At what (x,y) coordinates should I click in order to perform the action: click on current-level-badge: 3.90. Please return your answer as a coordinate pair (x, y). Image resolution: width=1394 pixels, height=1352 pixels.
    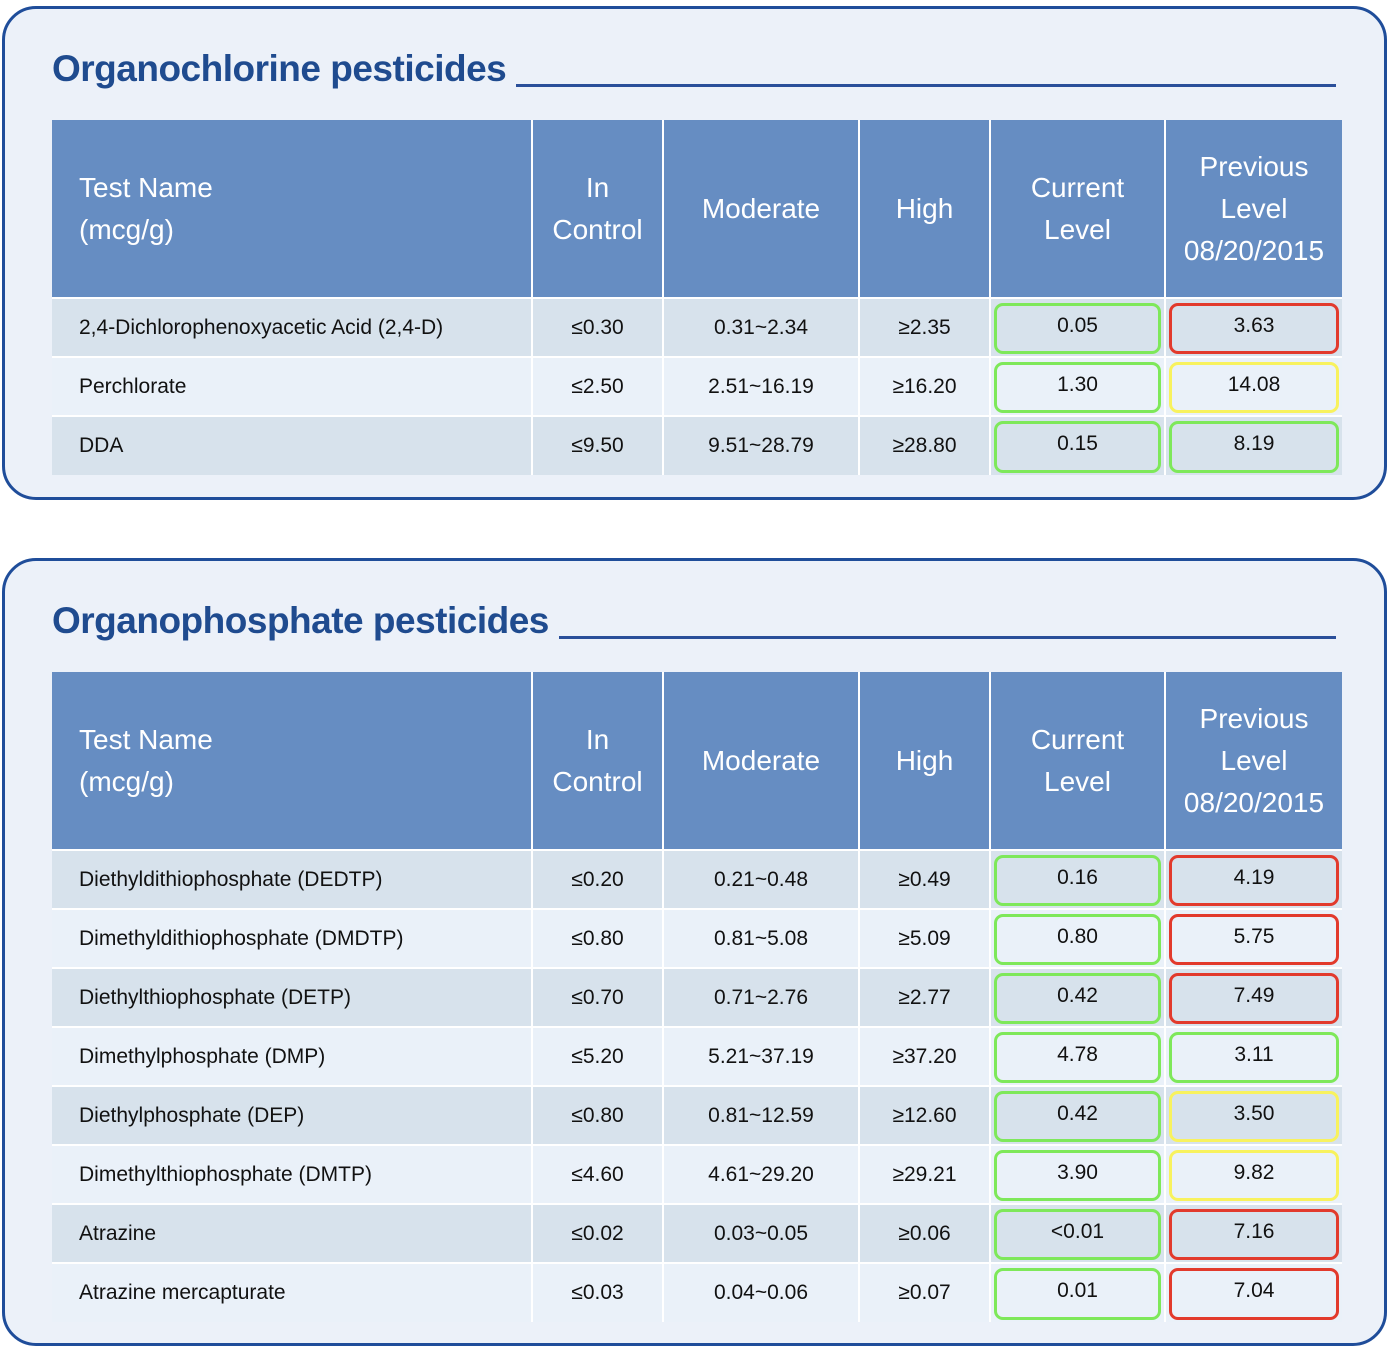
    Looking at the image, I should click on (1077, 1175).